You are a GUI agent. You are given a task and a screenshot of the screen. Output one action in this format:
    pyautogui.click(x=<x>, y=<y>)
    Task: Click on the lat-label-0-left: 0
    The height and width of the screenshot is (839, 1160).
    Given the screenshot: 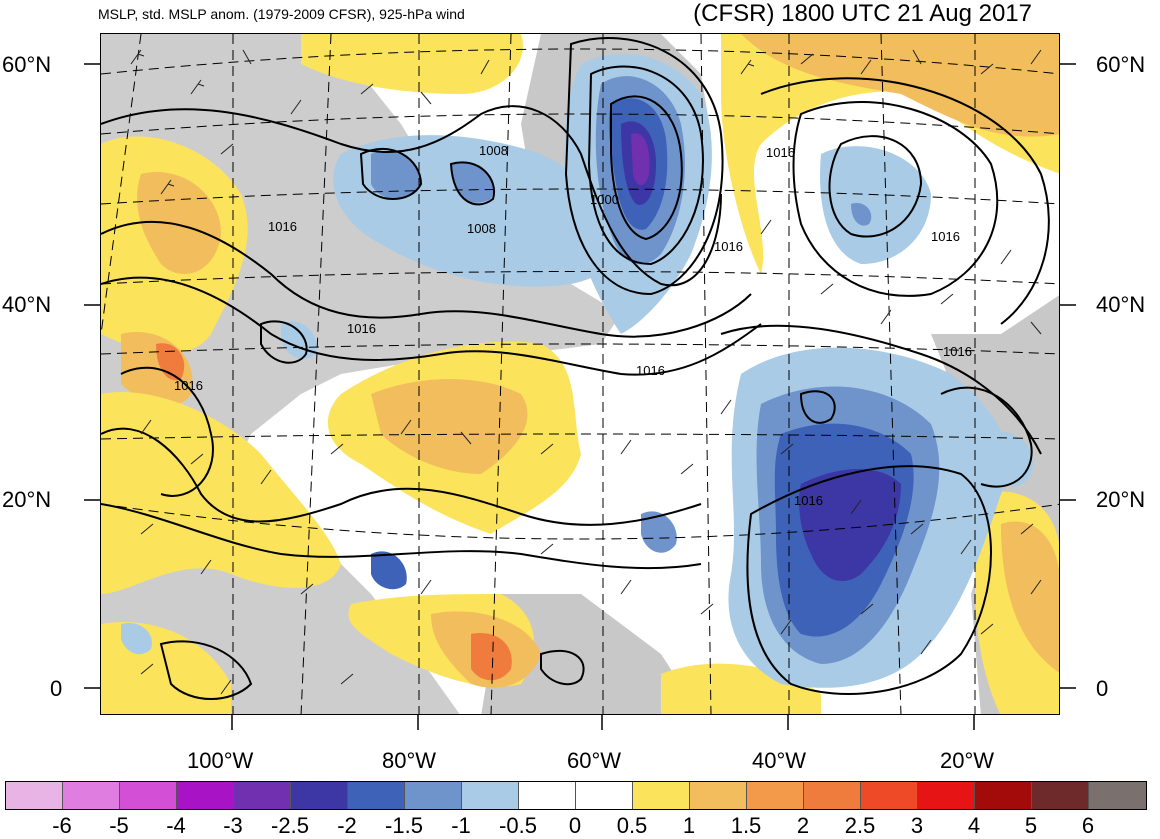 What is the action you would take?
    pyautogui.click(x=56, y=688)
    